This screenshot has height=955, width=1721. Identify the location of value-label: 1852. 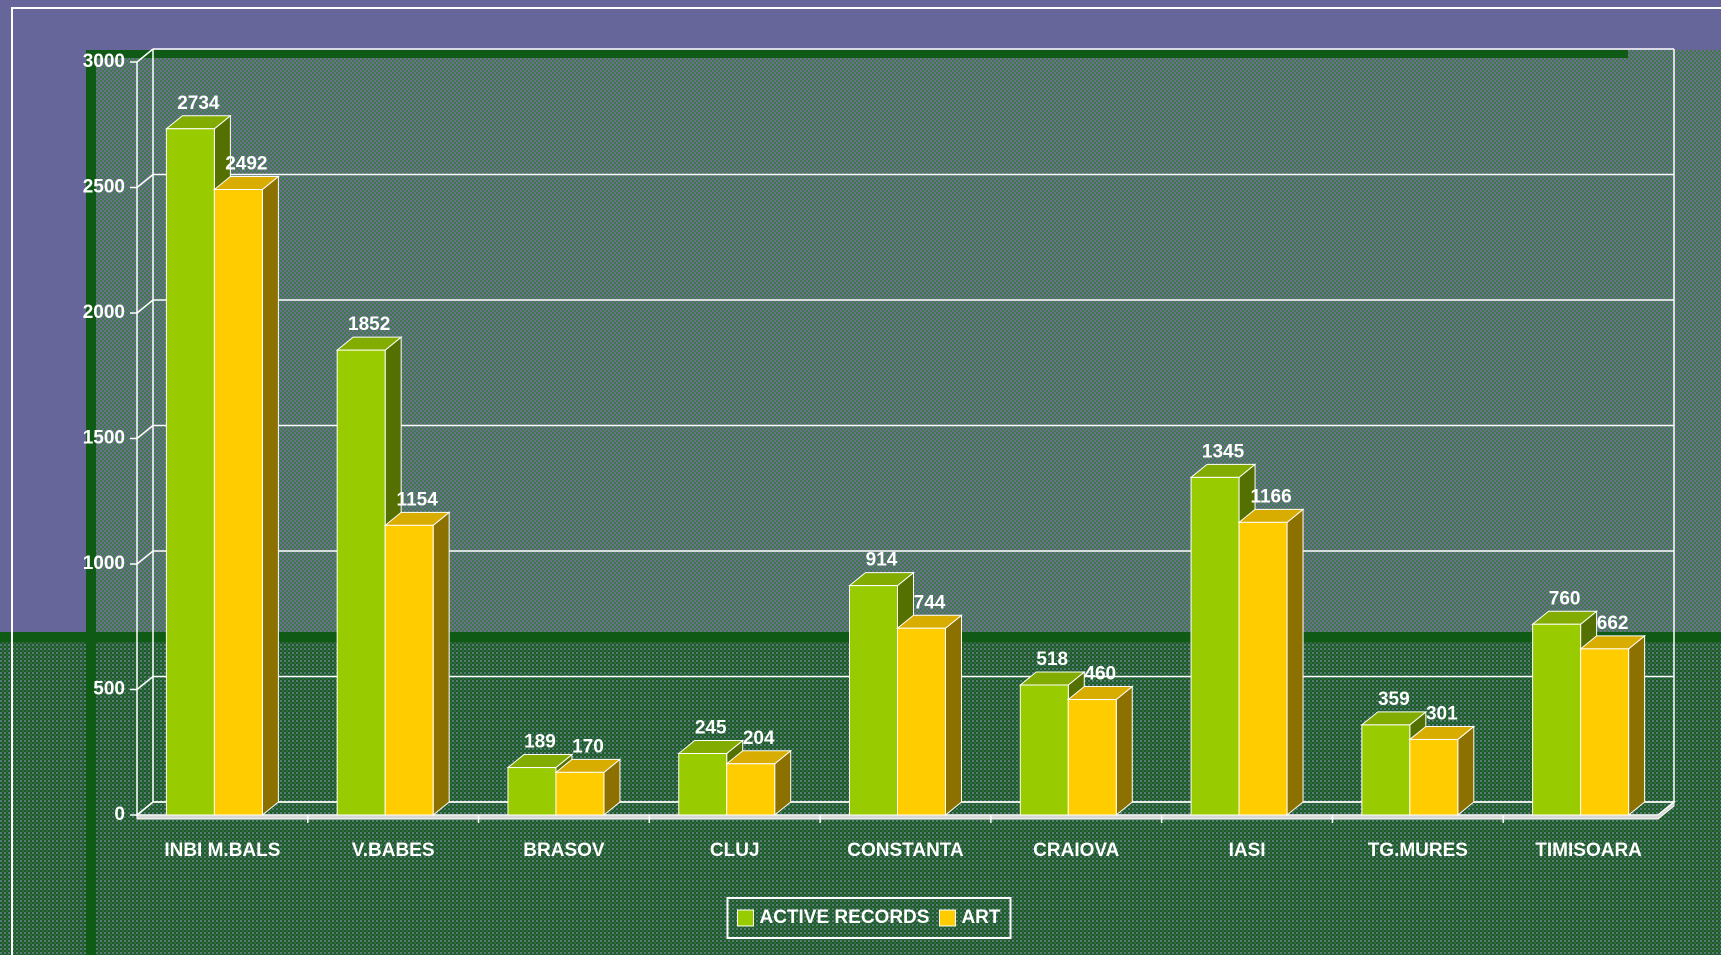
(369, 324).